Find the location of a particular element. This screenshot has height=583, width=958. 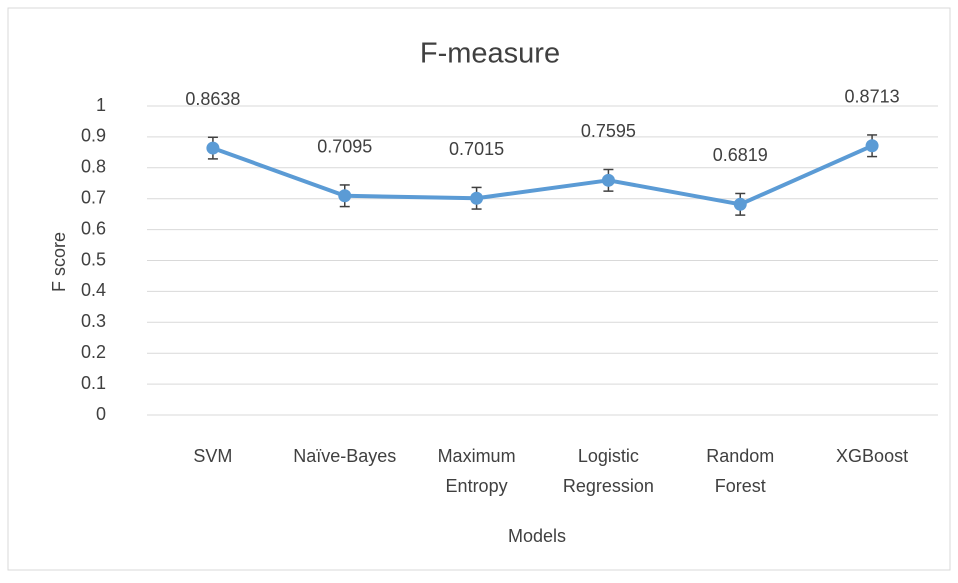

y-tick-label: 0.2 is located at coordinates (93, 352).